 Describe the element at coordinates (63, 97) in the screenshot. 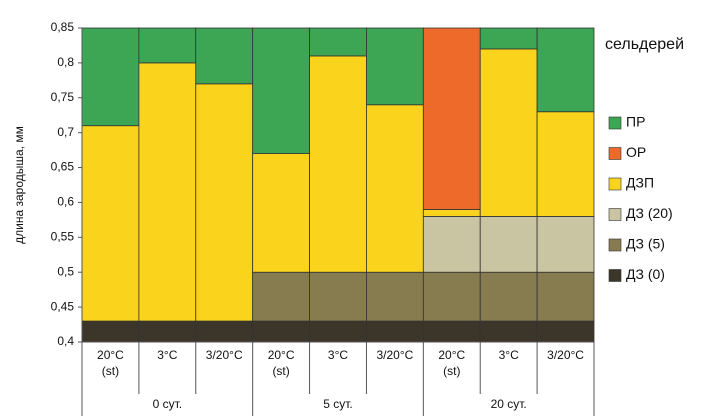

I see `y-tick-label: 0,75` at that location.